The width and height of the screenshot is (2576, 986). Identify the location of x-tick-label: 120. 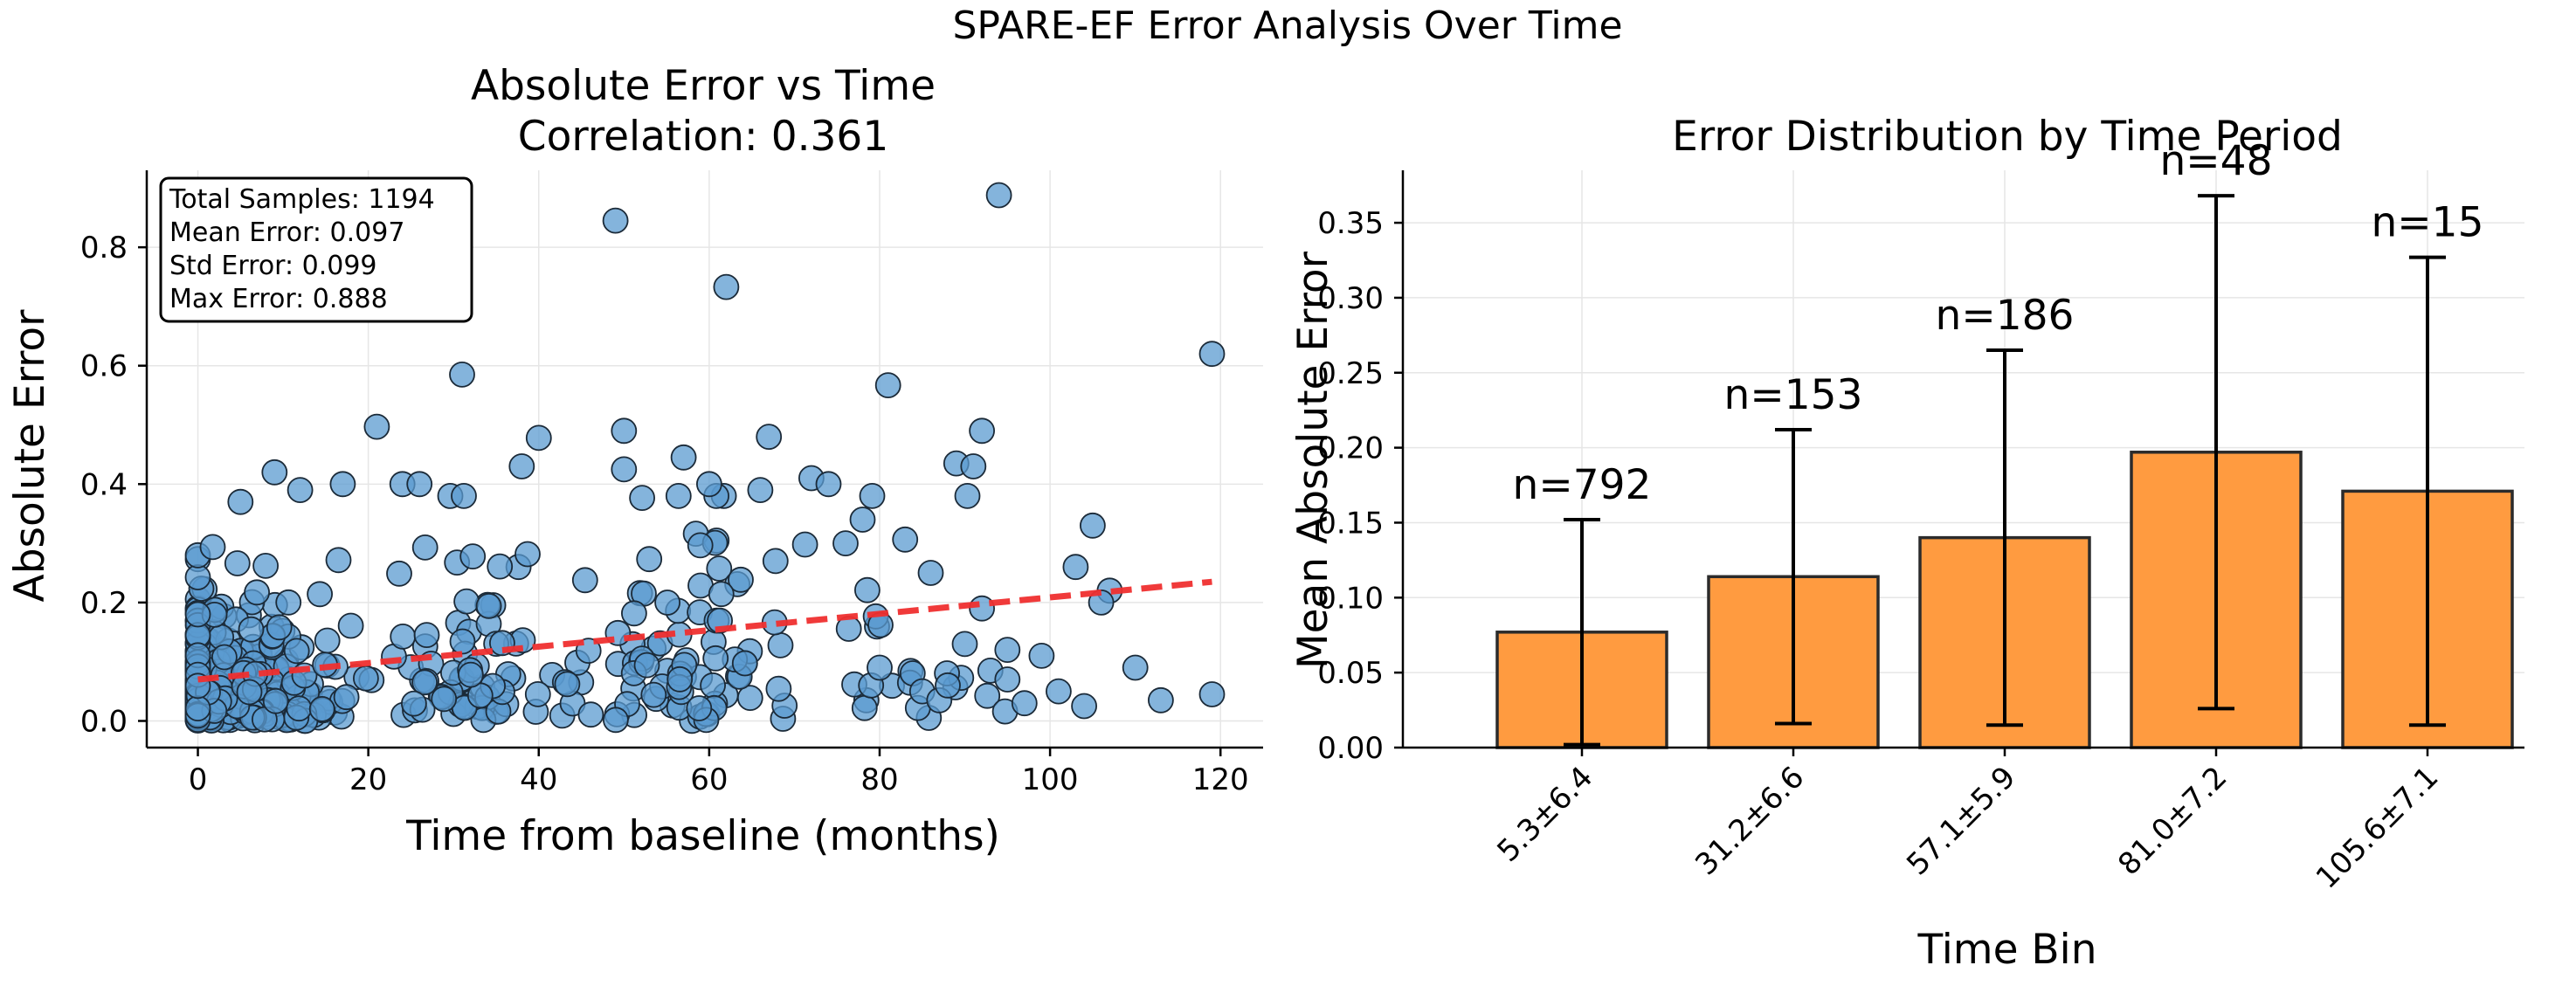
(1220, 779).